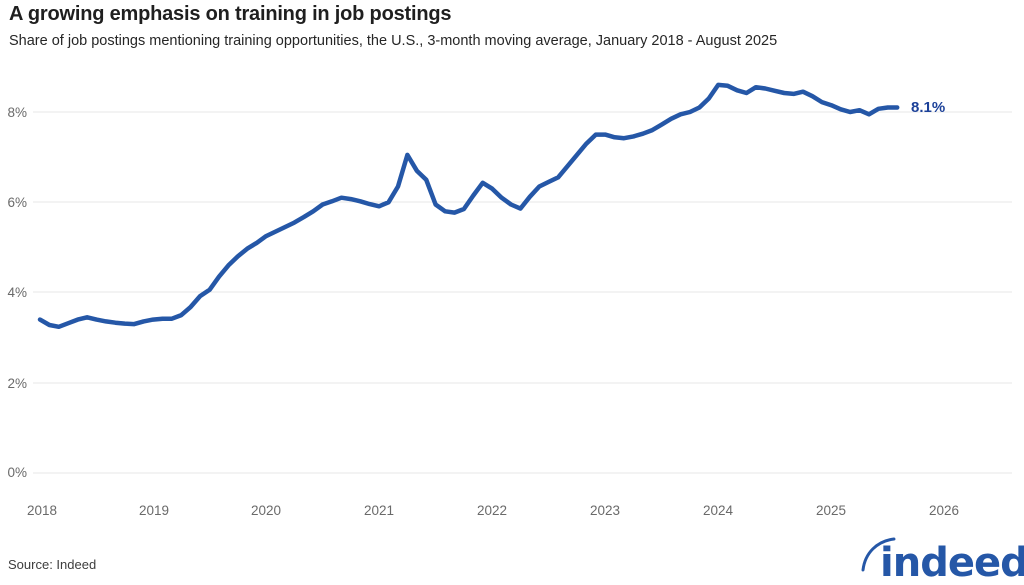 This screenshot has width=1024, height=585. What do you see at coordinates (17, 292) in the screenshot?
I see `y-axis-tick-4: 4%` at bounding box center [17, 292].